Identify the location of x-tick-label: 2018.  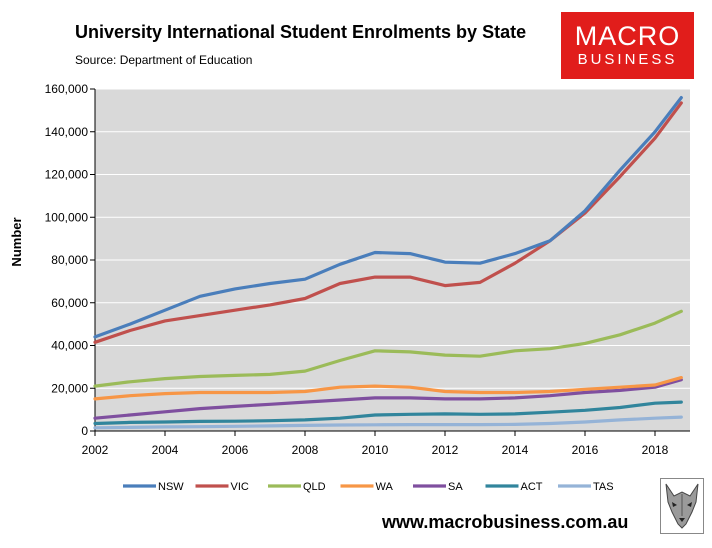
(655, 450).